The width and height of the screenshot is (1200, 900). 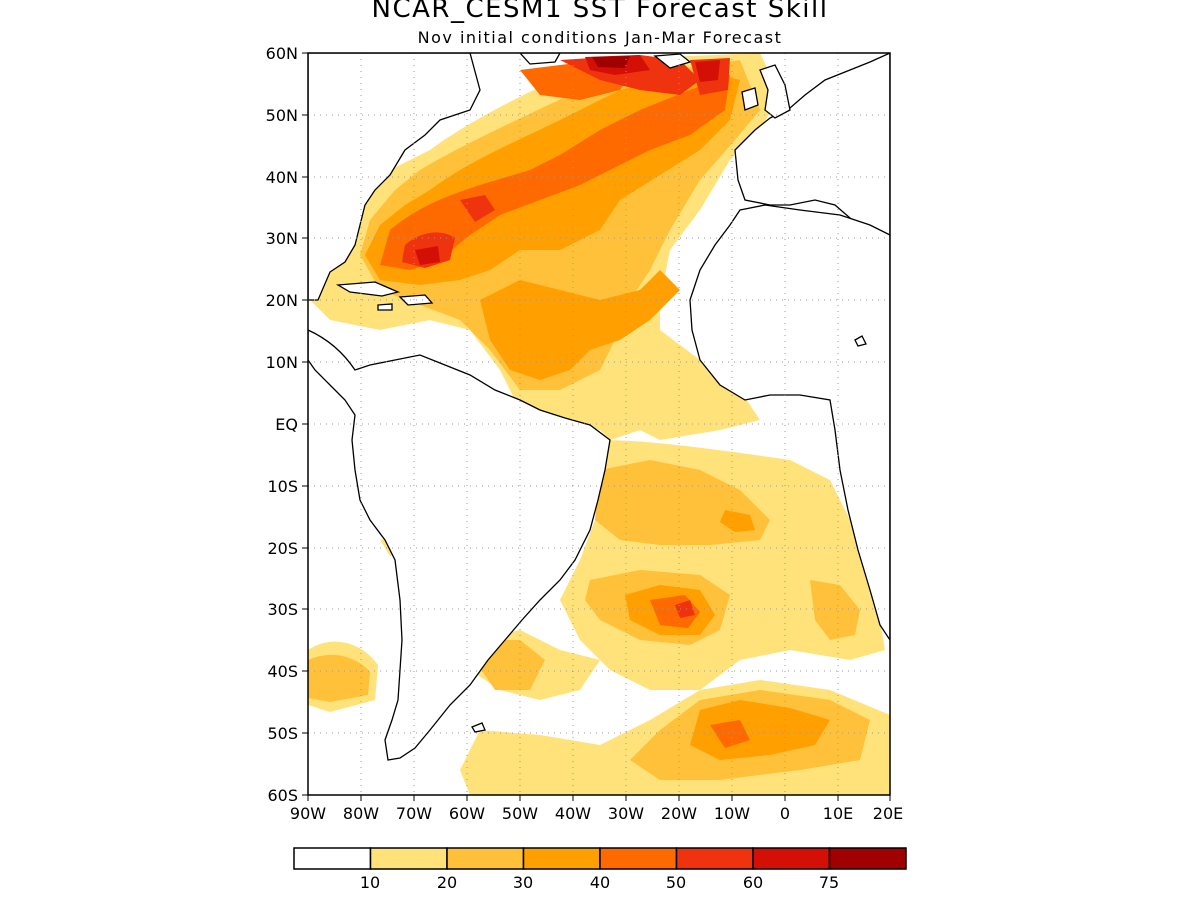 I want to click on lat-label: 60S, so click(x=282, y=795).